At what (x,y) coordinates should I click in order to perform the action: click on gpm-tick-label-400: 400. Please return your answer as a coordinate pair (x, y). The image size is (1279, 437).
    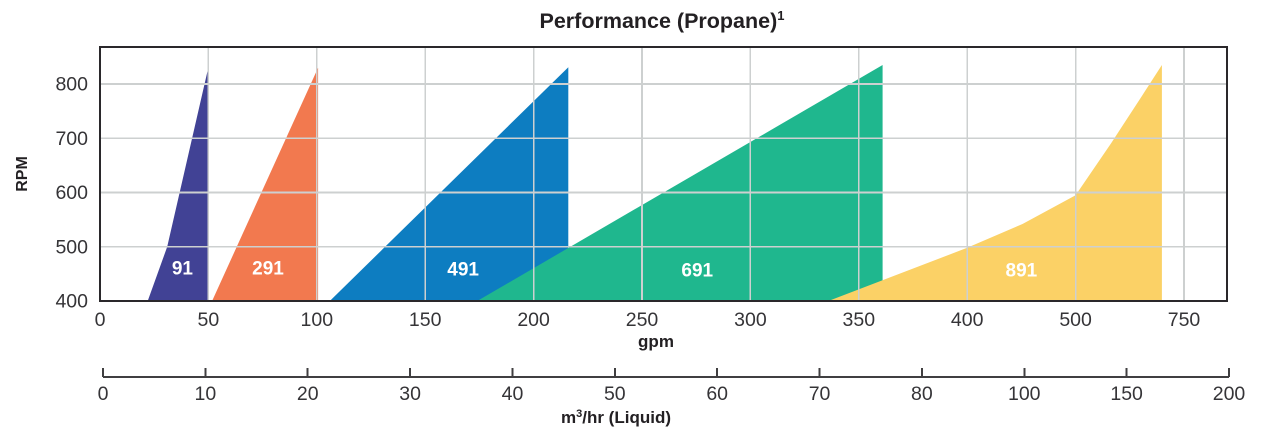
    Looking at the image, I should click on (967, 320).